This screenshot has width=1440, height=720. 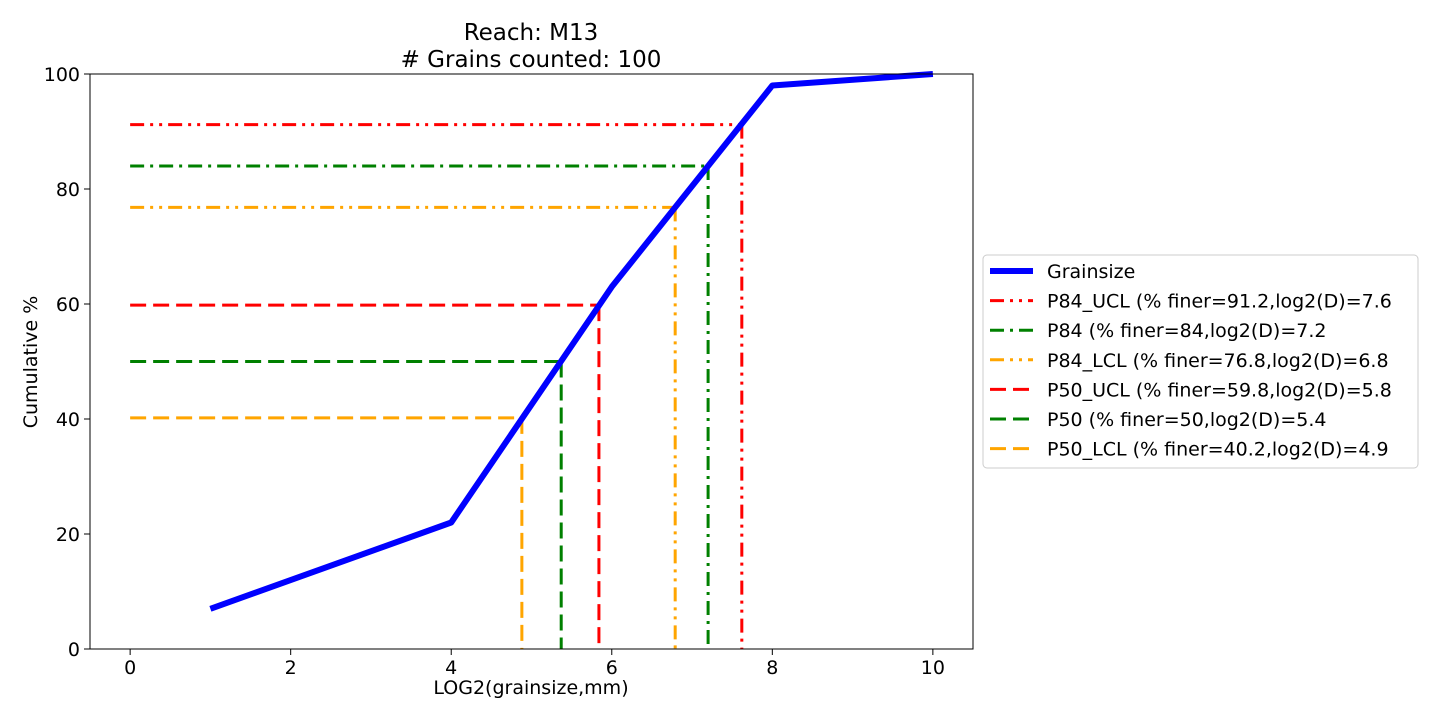 What do you see at coordinates (933, 668) in the screenshot?
I see `x-tick-label: 10` at bounding box center [933, 668].